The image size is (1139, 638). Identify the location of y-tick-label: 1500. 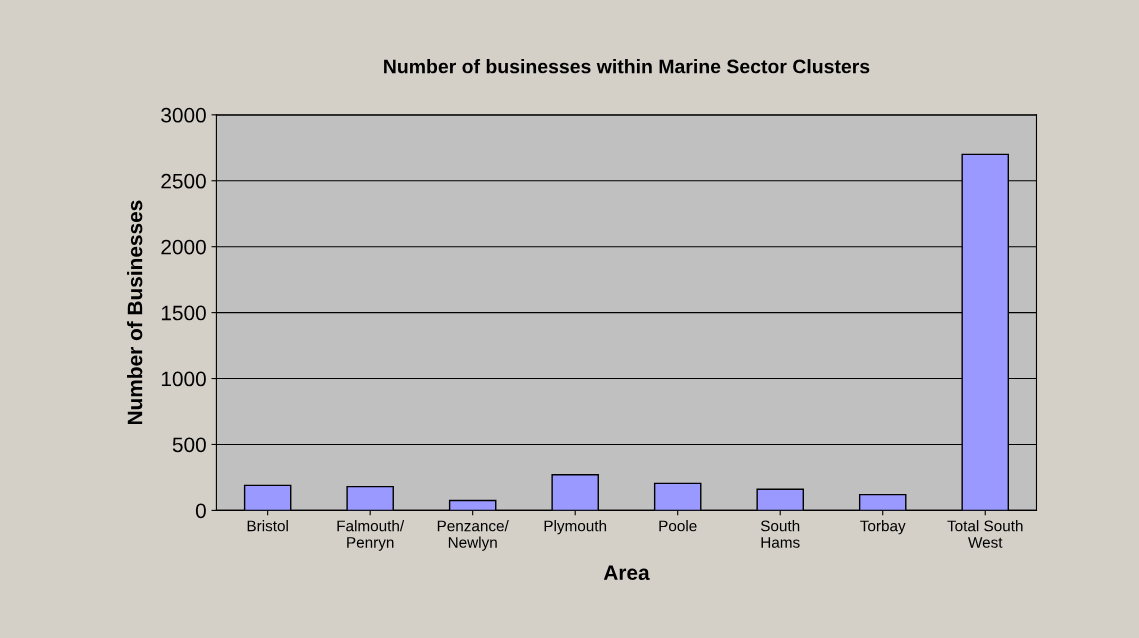
(183, 313).